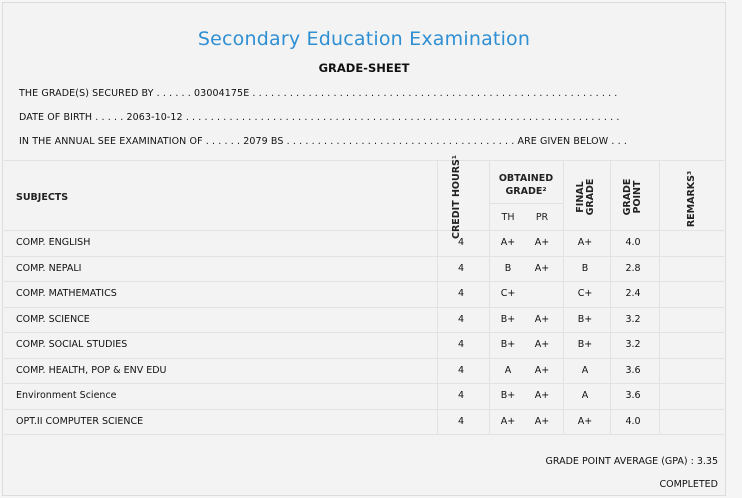 The width and height of the screenshot is (742, 498). I want to click on th-grade-cell: C+, so click(508, 293).